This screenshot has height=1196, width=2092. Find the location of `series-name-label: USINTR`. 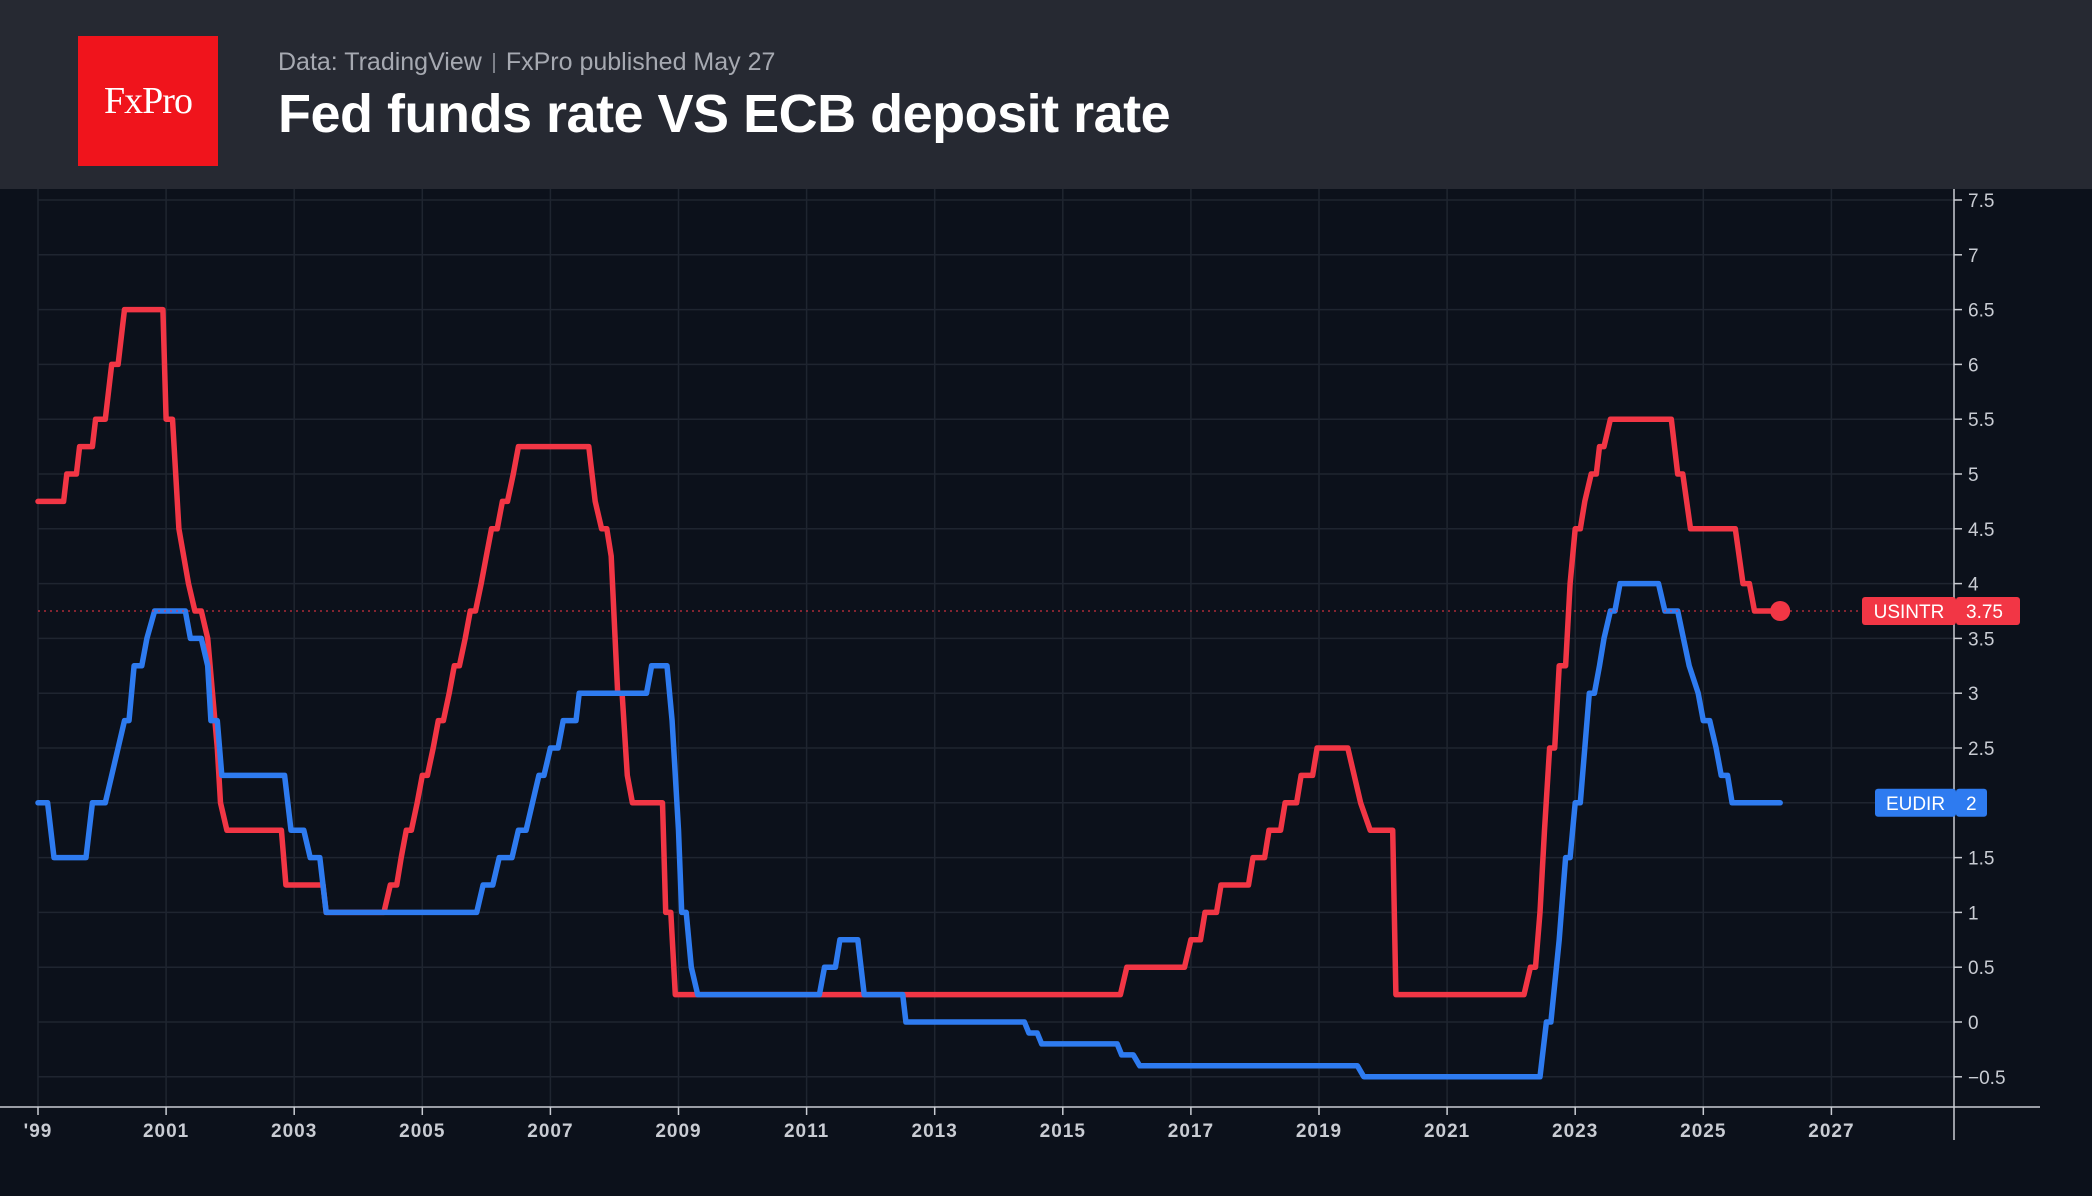

series-name-label: USINTR is located at coordinates (1909, 612).